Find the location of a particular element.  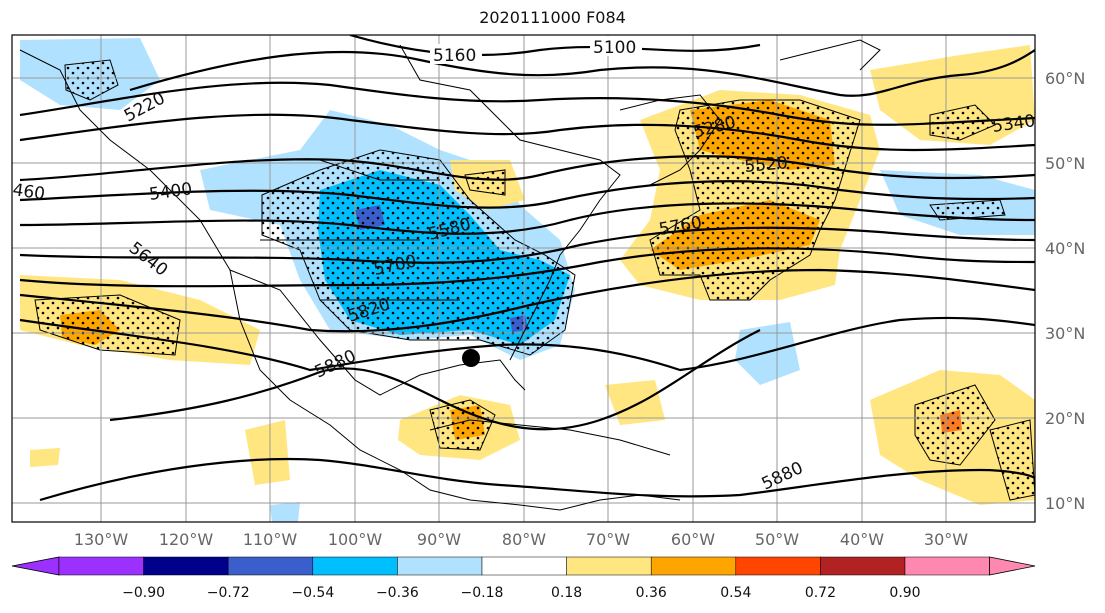

lat-label: 60°N is located at coordinates (1065, 78).